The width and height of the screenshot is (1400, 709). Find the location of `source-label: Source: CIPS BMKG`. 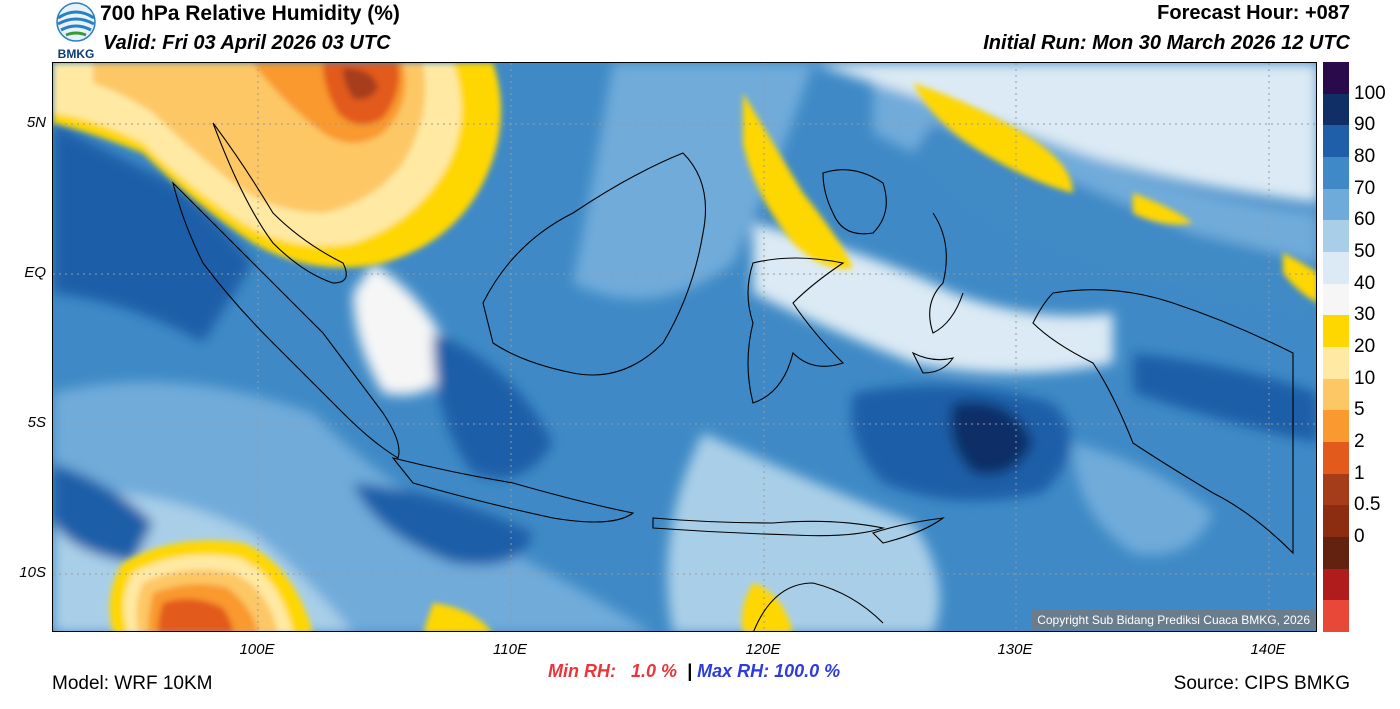

source-label: Source: CIPS BMKG is located at coordinates (1261, 683).